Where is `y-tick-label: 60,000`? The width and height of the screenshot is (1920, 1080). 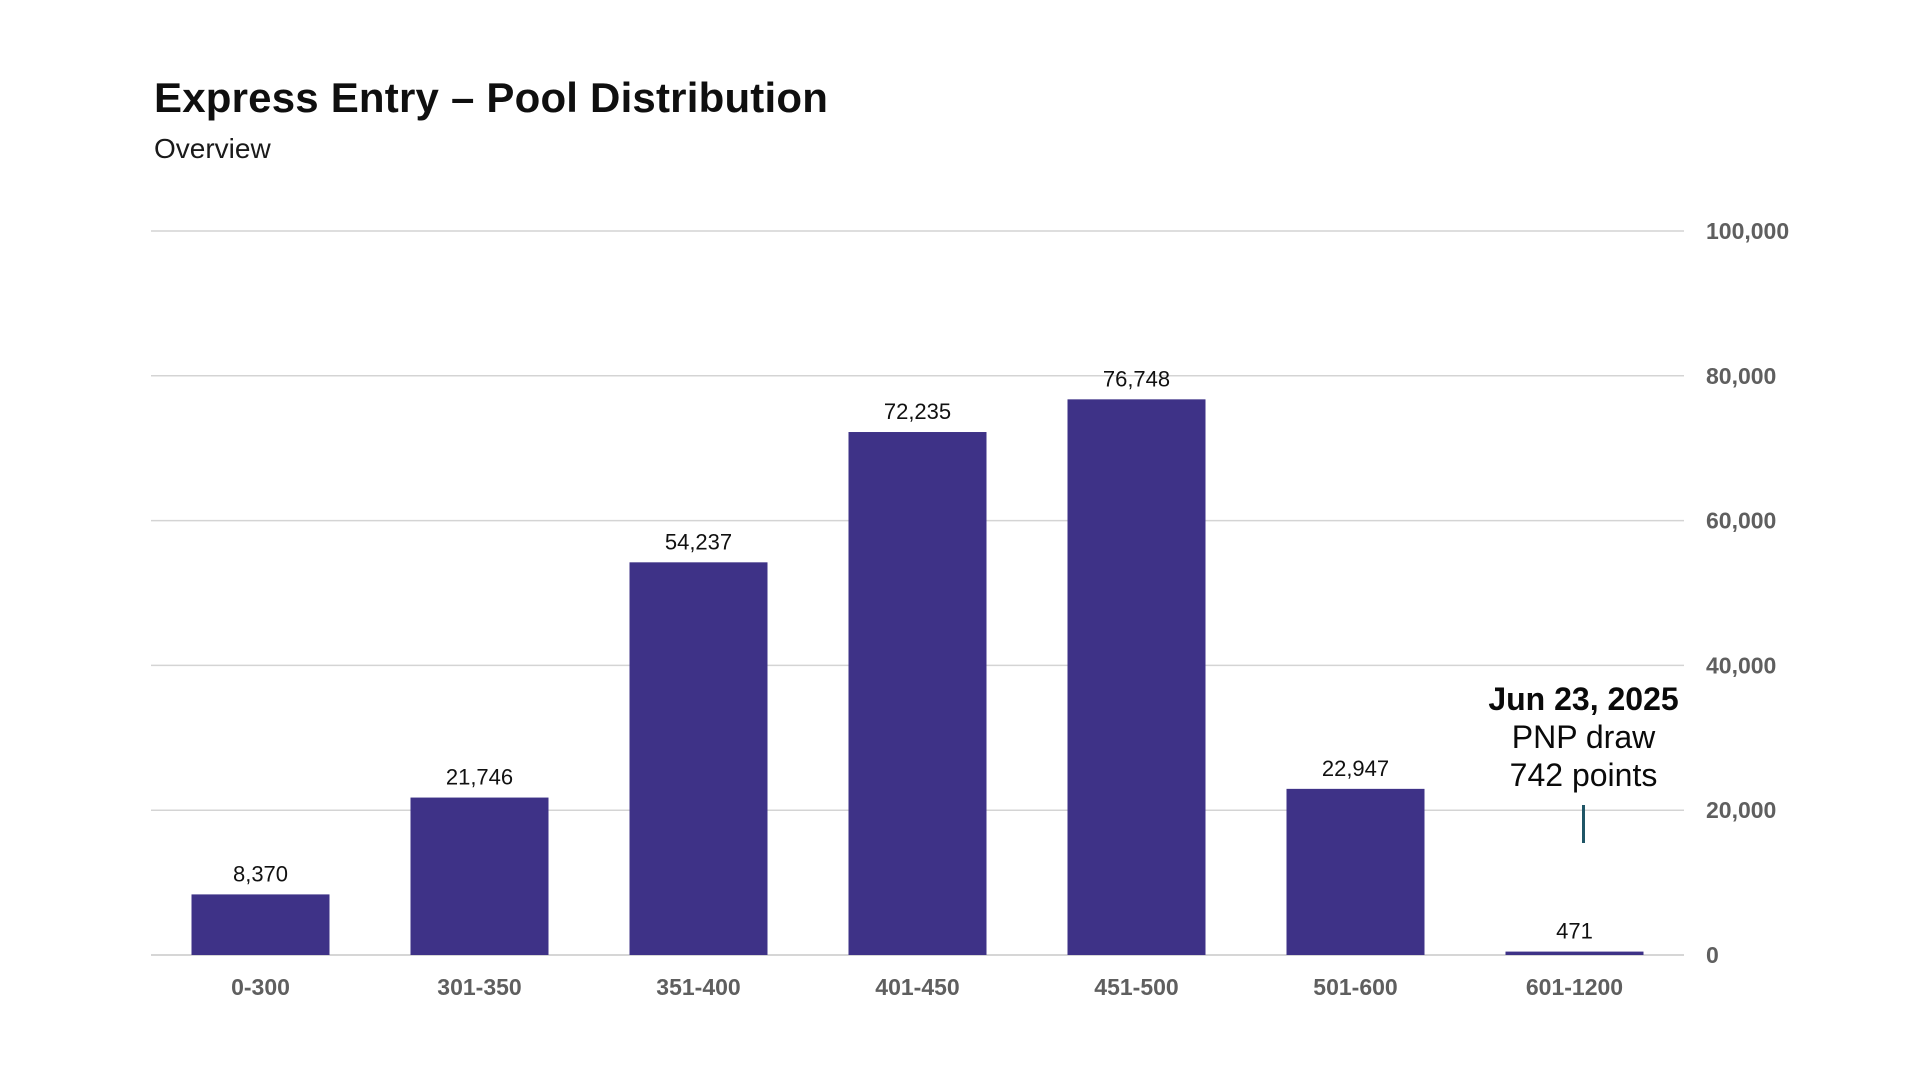
y-tick-label: 60,000 is located at coordinates (1741, 521).